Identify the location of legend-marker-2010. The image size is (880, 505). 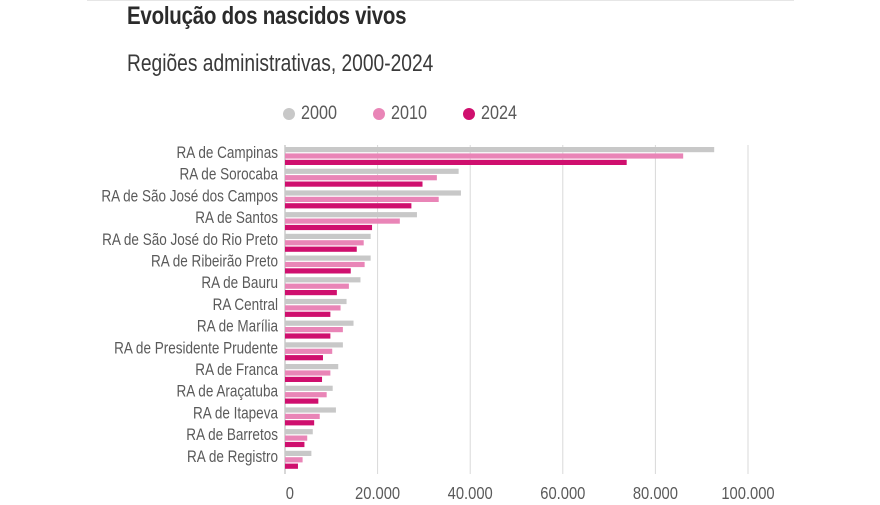
(379, 114).